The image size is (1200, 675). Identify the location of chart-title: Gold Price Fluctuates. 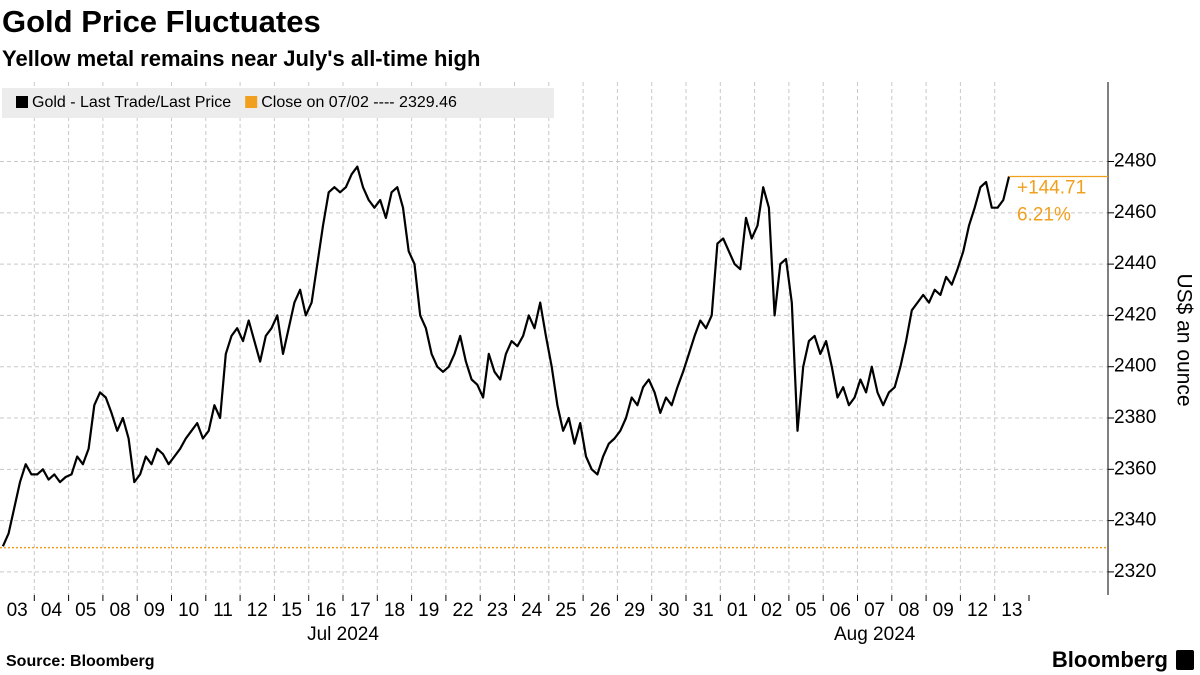
(161, 21).